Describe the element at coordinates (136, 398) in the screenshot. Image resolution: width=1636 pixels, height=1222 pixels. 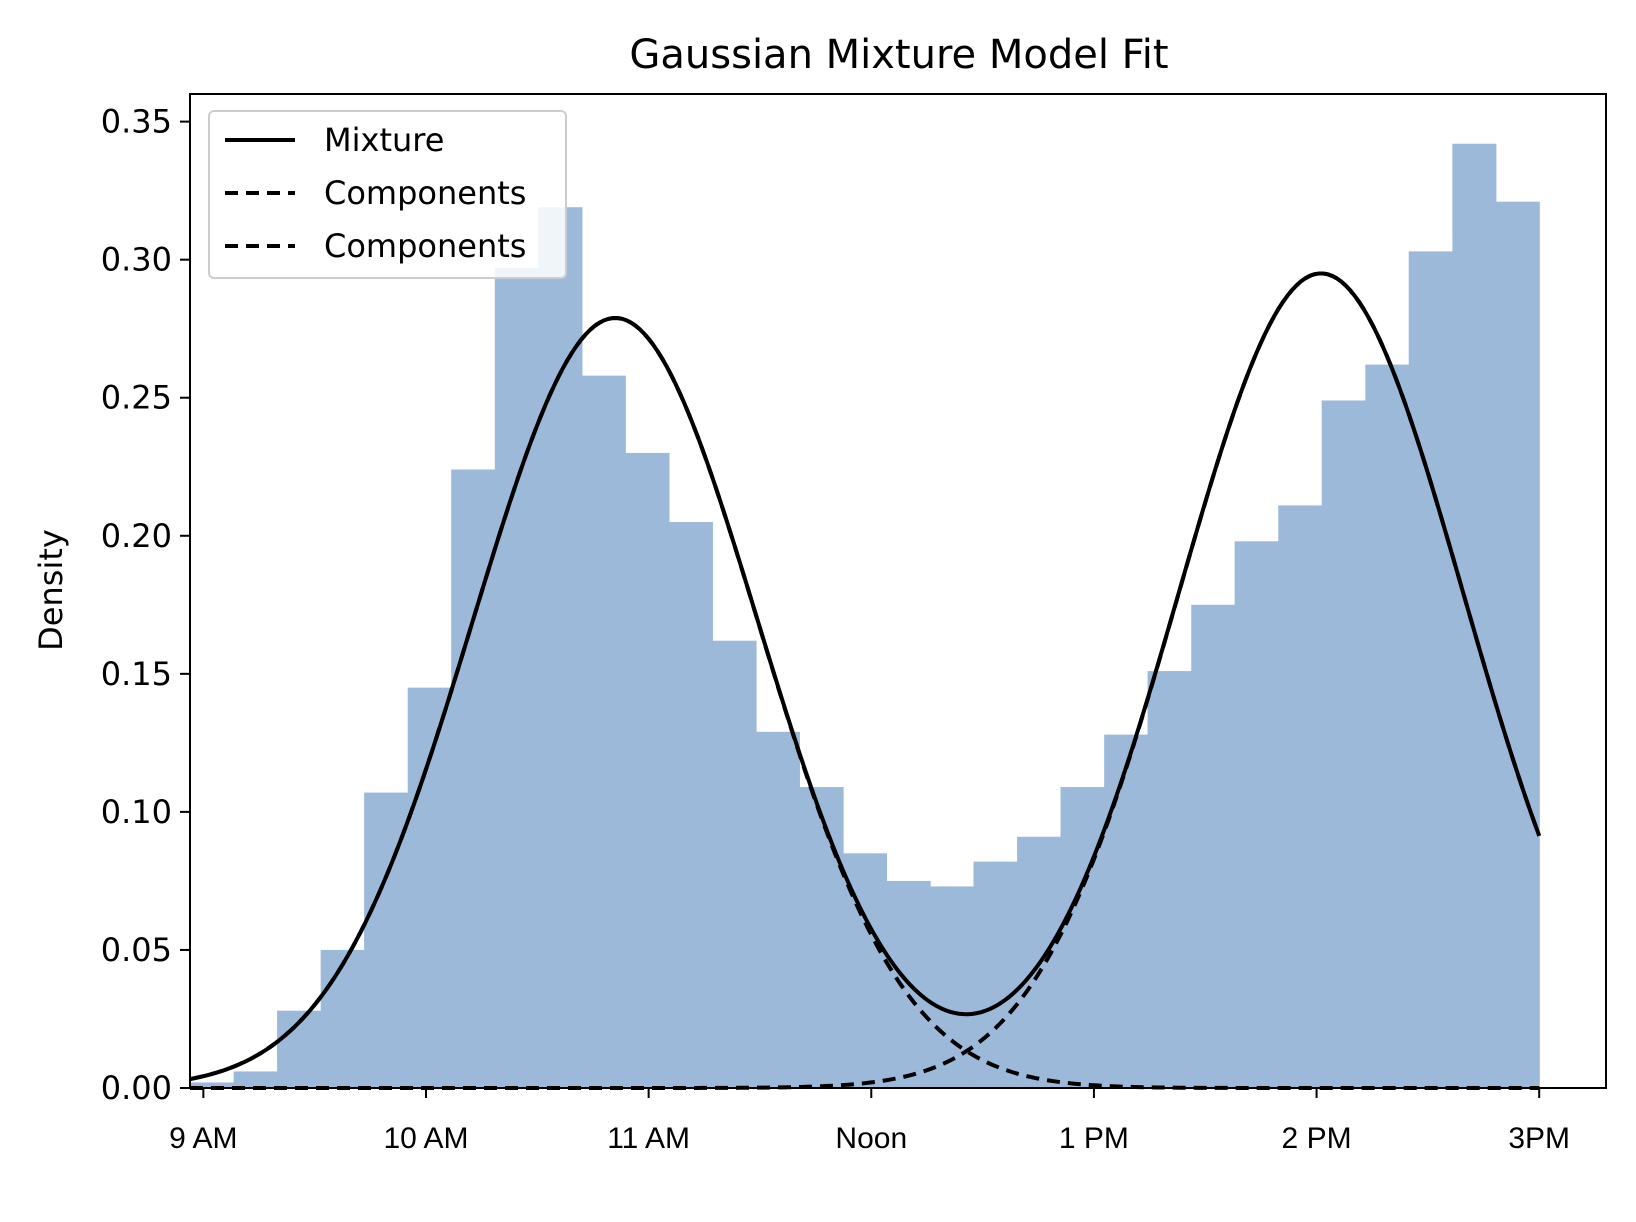
I see `y-tick-label: 0.25` at that location.